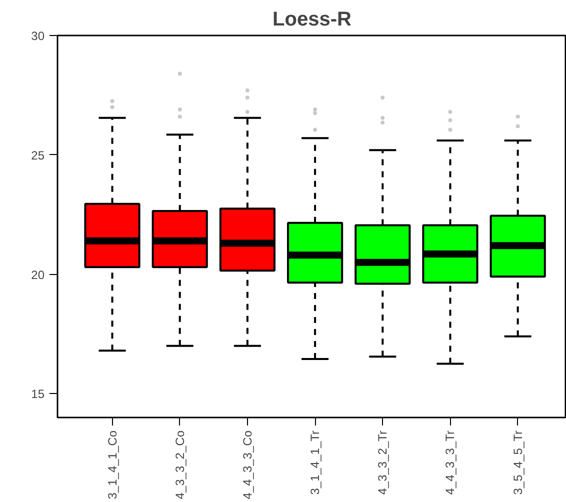 This screenshot has height=502, width=566. What do you see at coordinates (38, 36) in the screenshot?
I see `y-tick-label: 30` at bounding box center [38, 36].